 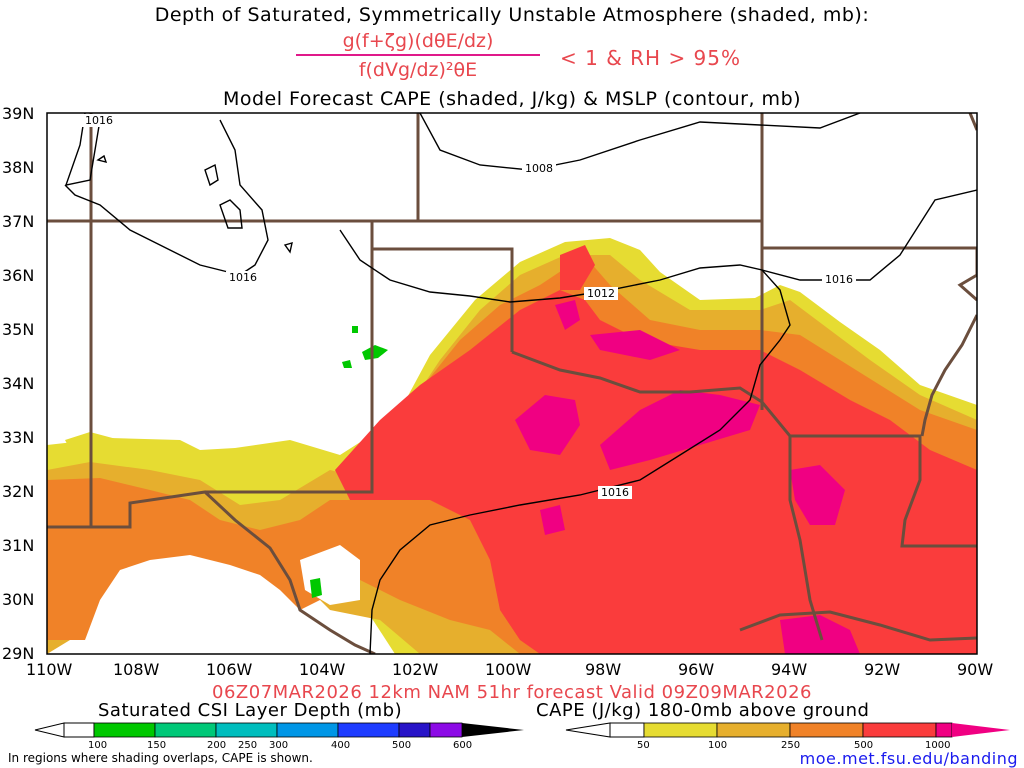 I want to click on cape-tick-1000: 1000, so click(x=937, y=745).